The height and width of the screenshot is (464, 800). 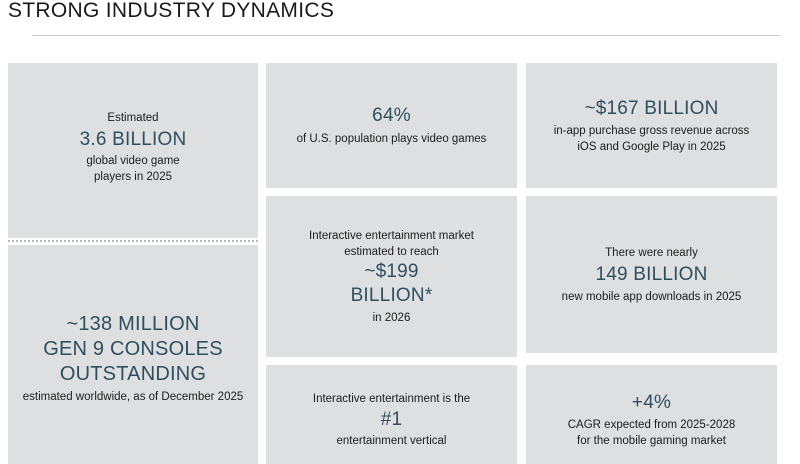 What do you see at coordinates (651, 296) in the screenshot?
I see `downloads-post-text: new mobile app downloads in 2025` at bounding box center [651, 296].